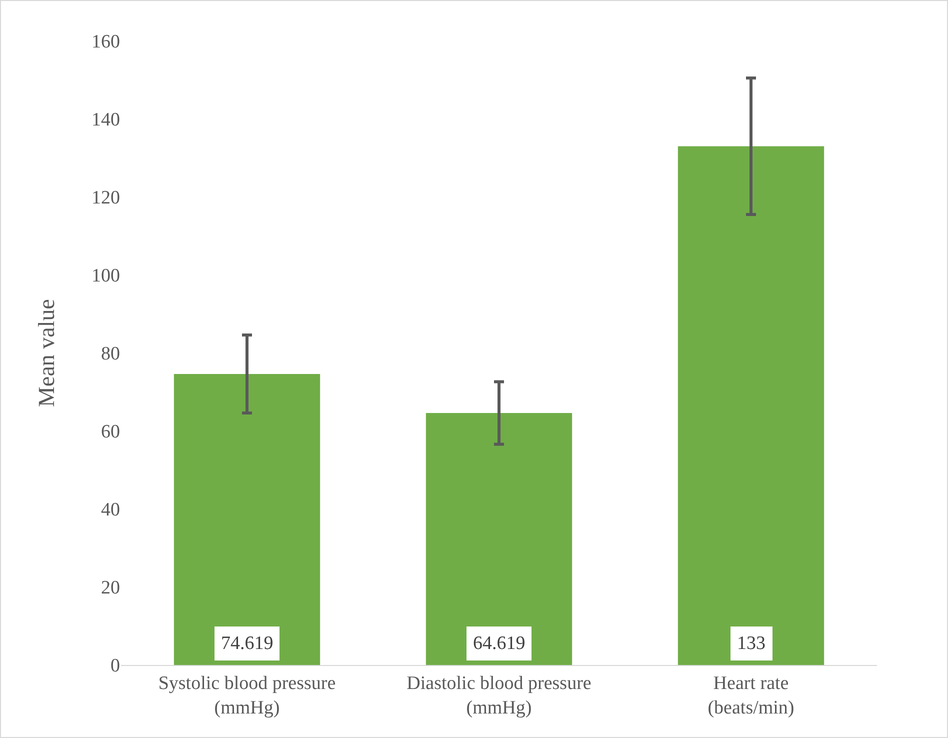 This screenshot has height=738, width=948. What do you see at coordinates (106, 42) in the screenshot?
I see `y-tick-label: 160` at bounding box center [106, 42].